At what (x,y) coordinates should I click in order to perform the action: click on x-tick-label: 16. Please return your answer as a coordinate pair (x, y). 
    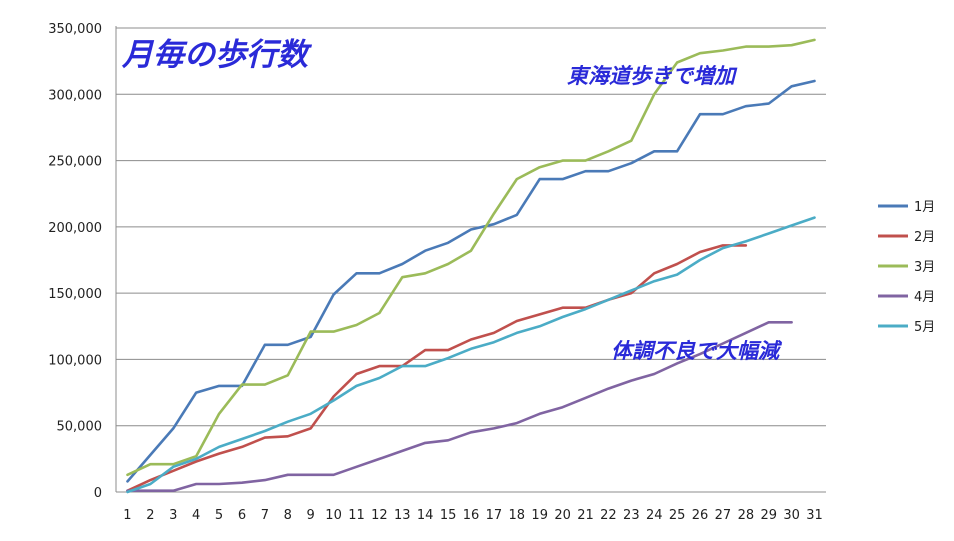
    Looking at the image, I should click on (471, 515).